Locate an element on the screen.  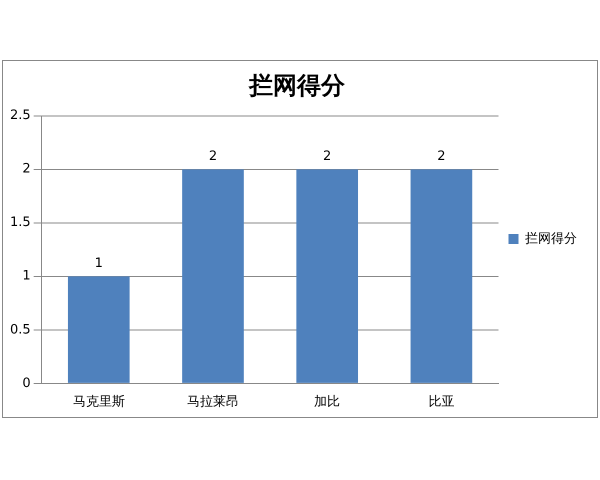
x-tick-label: 加比 is located at coordinates (327, 402).